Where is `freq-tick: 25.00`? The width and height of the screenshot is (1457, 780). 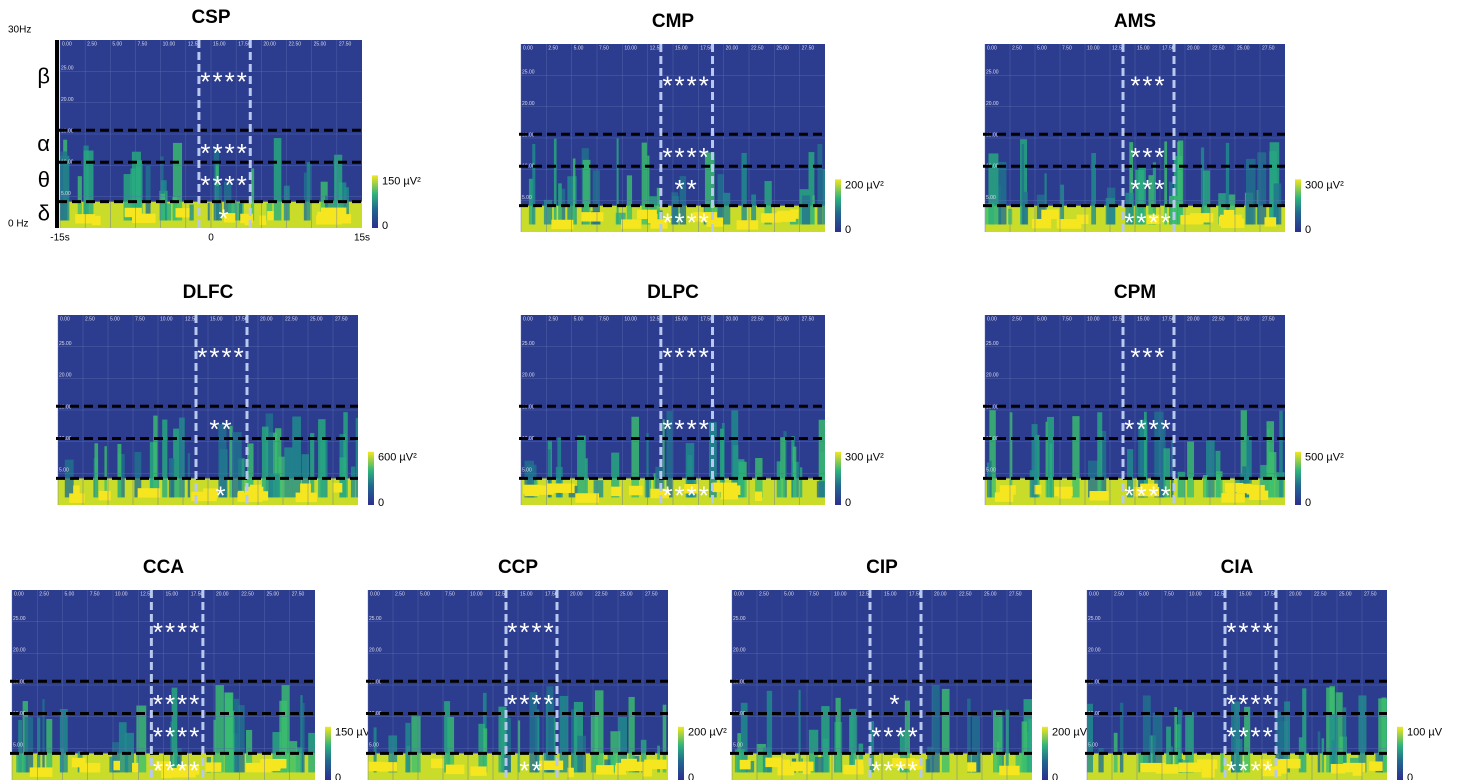 freq-tick: 25.00 is located at coordinates (375, 619).